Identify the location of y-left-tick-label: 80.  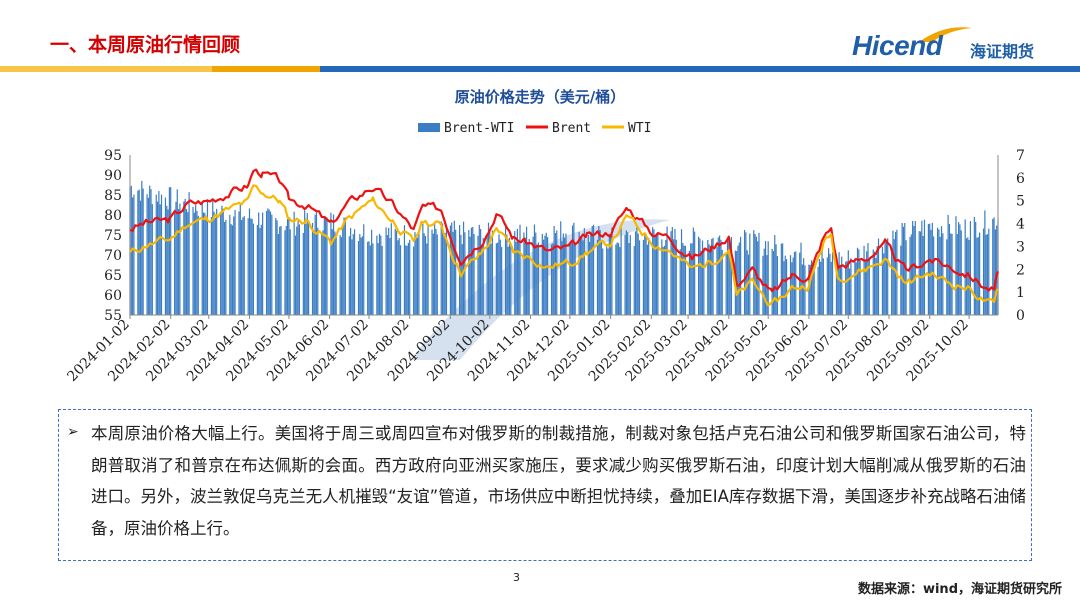
(113, 216).